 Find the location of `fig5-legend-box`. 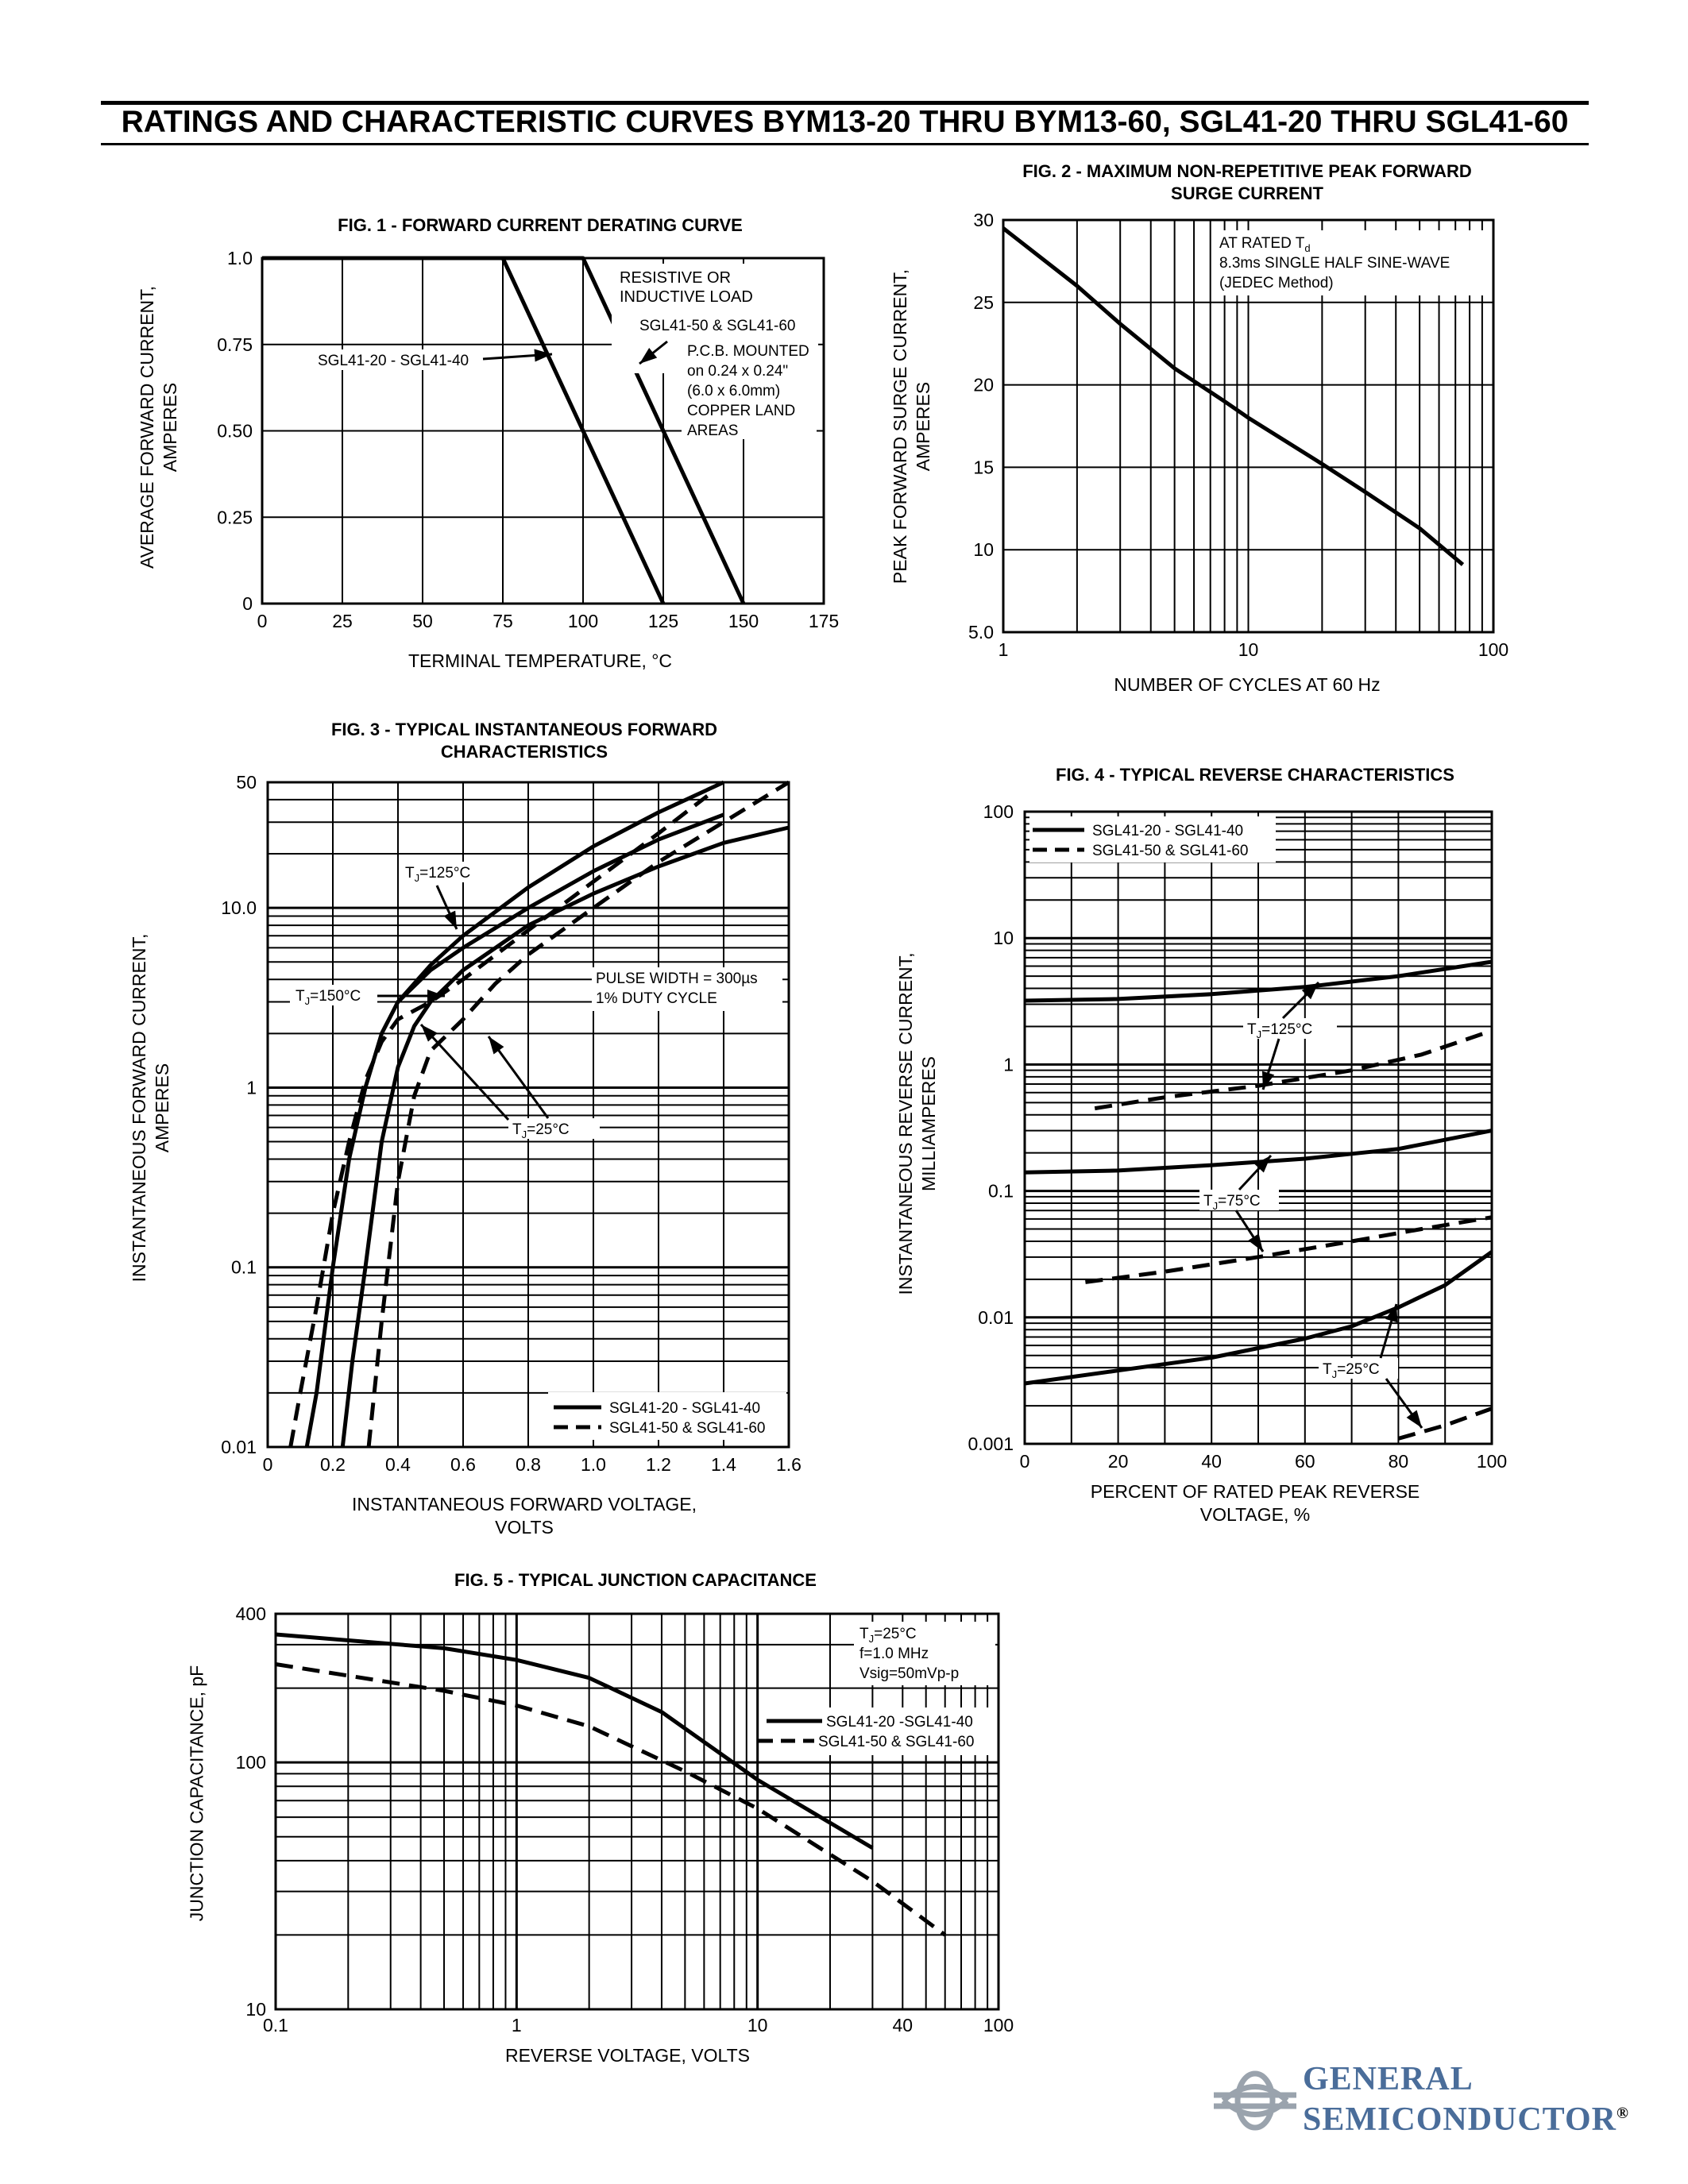

fig5-legend-box is located at coordinates (880, 1731).